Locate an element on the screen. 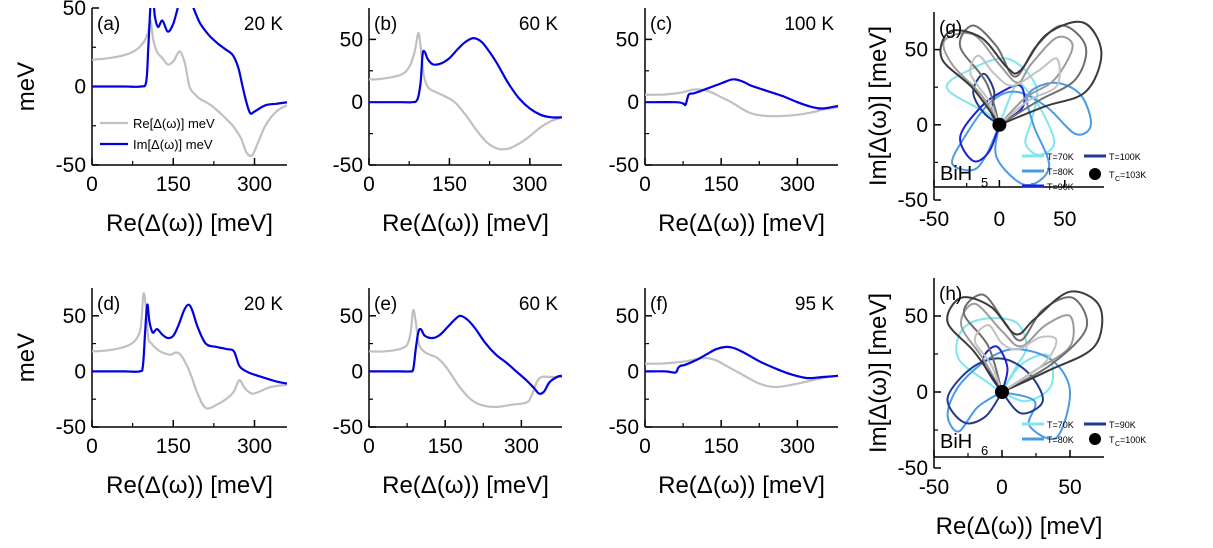  legend-label: =100K is located at coordinates (1133, 440).